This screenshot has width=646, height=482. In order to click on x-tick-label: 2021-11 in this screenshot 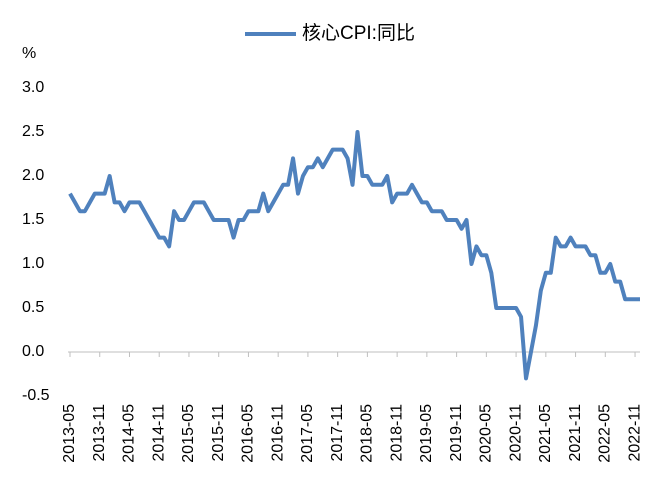, I will do `click(575, 433)`.